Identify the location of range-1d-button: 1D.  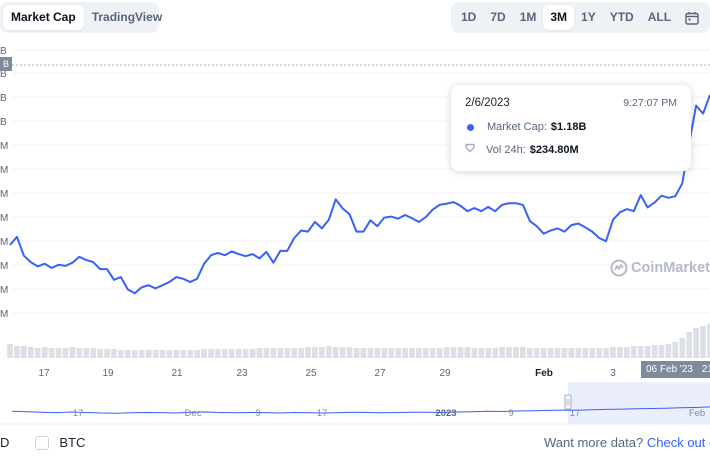
(469, 17).